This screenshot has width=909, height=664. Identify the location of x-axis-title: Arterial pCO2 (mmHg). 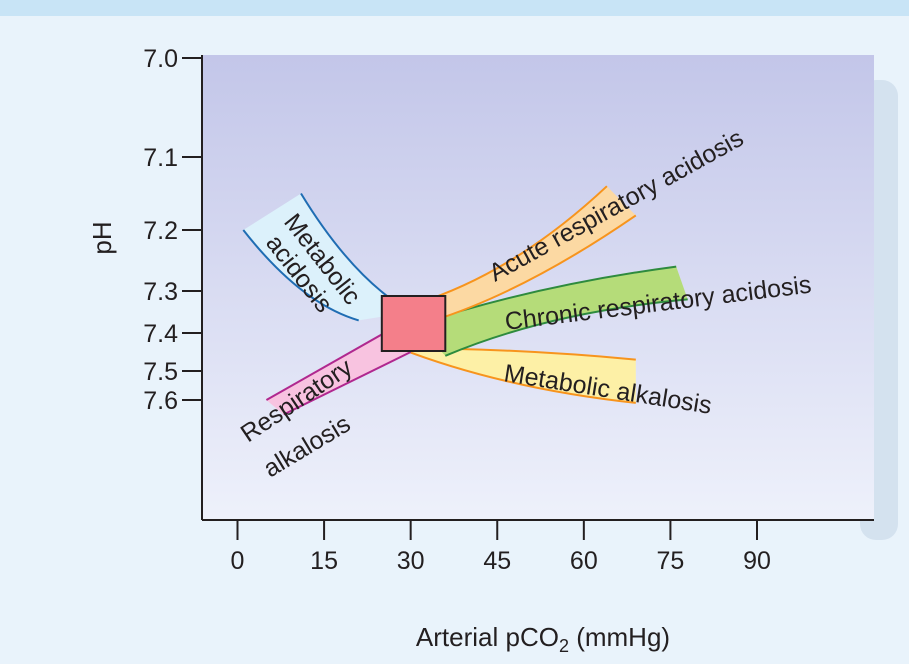
(543, 639).